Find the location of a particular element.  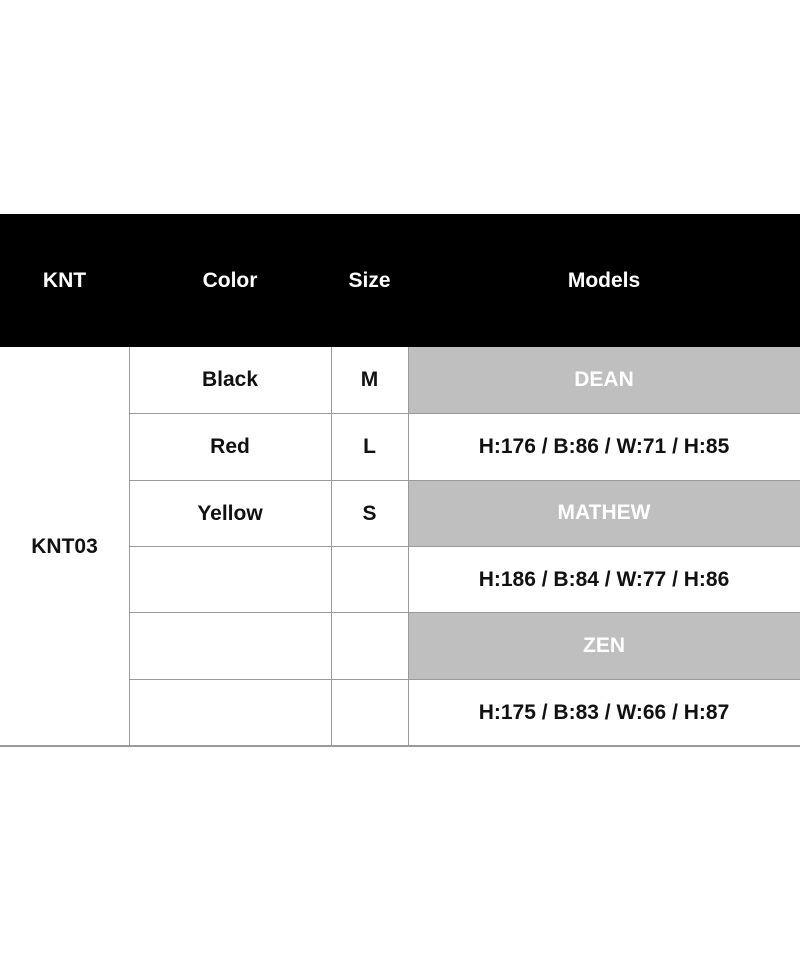

color-cell: Black is located at coordinates (230, 379).